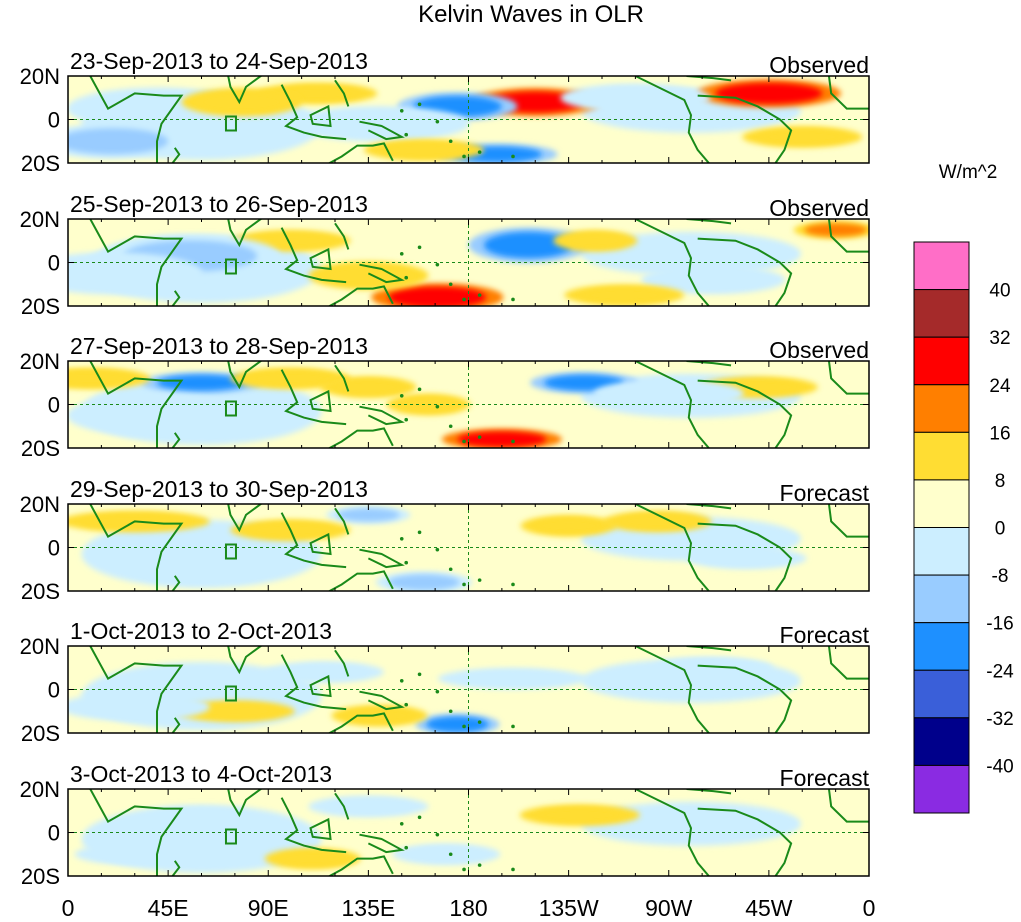 This screenshot has width=1021, height=922. I want to click on colorbar-level-label: -16, so click(999, 624).